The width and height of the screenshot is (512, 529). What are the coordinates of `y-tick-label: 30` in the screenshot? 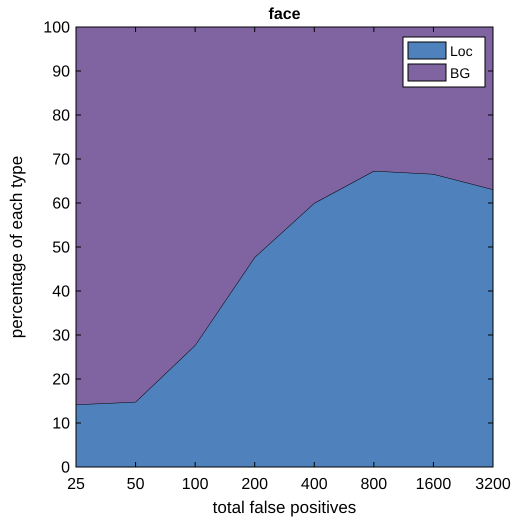 It's located at (61, 336).